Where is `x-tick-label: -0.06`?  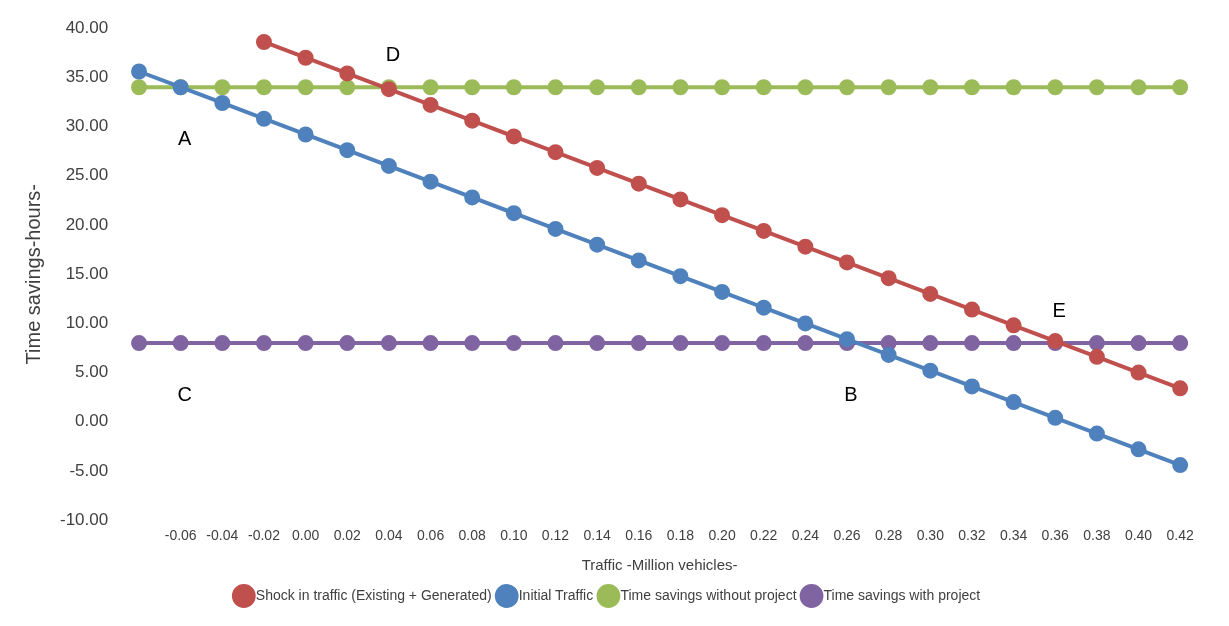
x-tick-label: -0.06 is located at coordinates (180, 535).